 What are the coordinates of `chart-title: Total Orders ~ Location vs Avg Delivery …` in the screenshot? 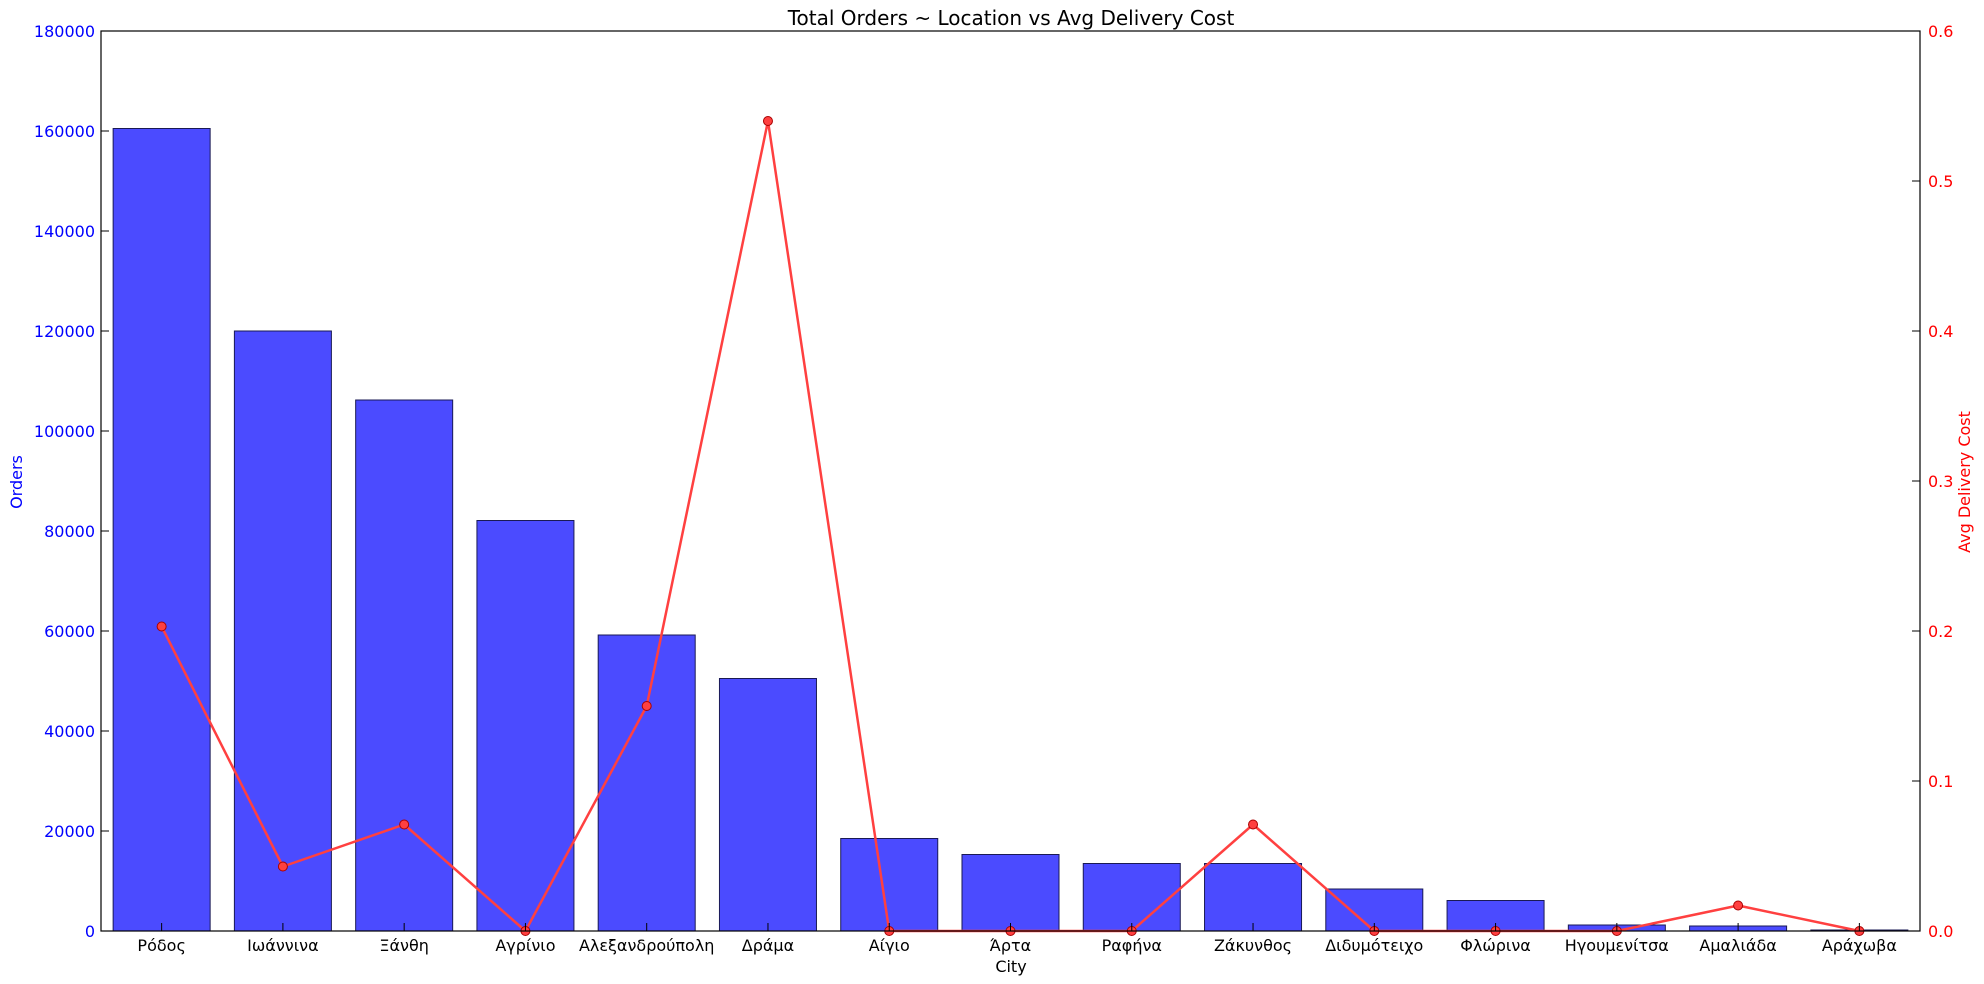 It's located at (1011, 18).